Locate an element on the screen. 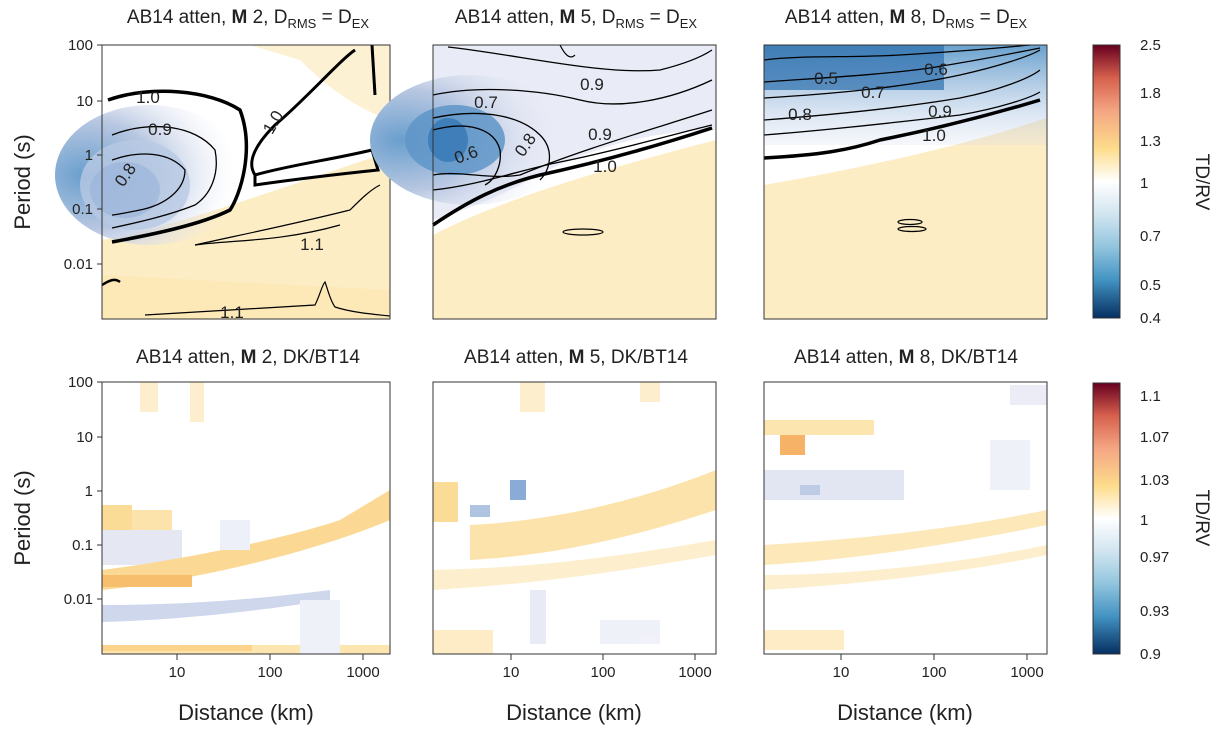 This screenshot has width=1221, height=730. panel-title-5: AB14 atten, M 5, DK/BT14 is located at coordinates (576, 357).